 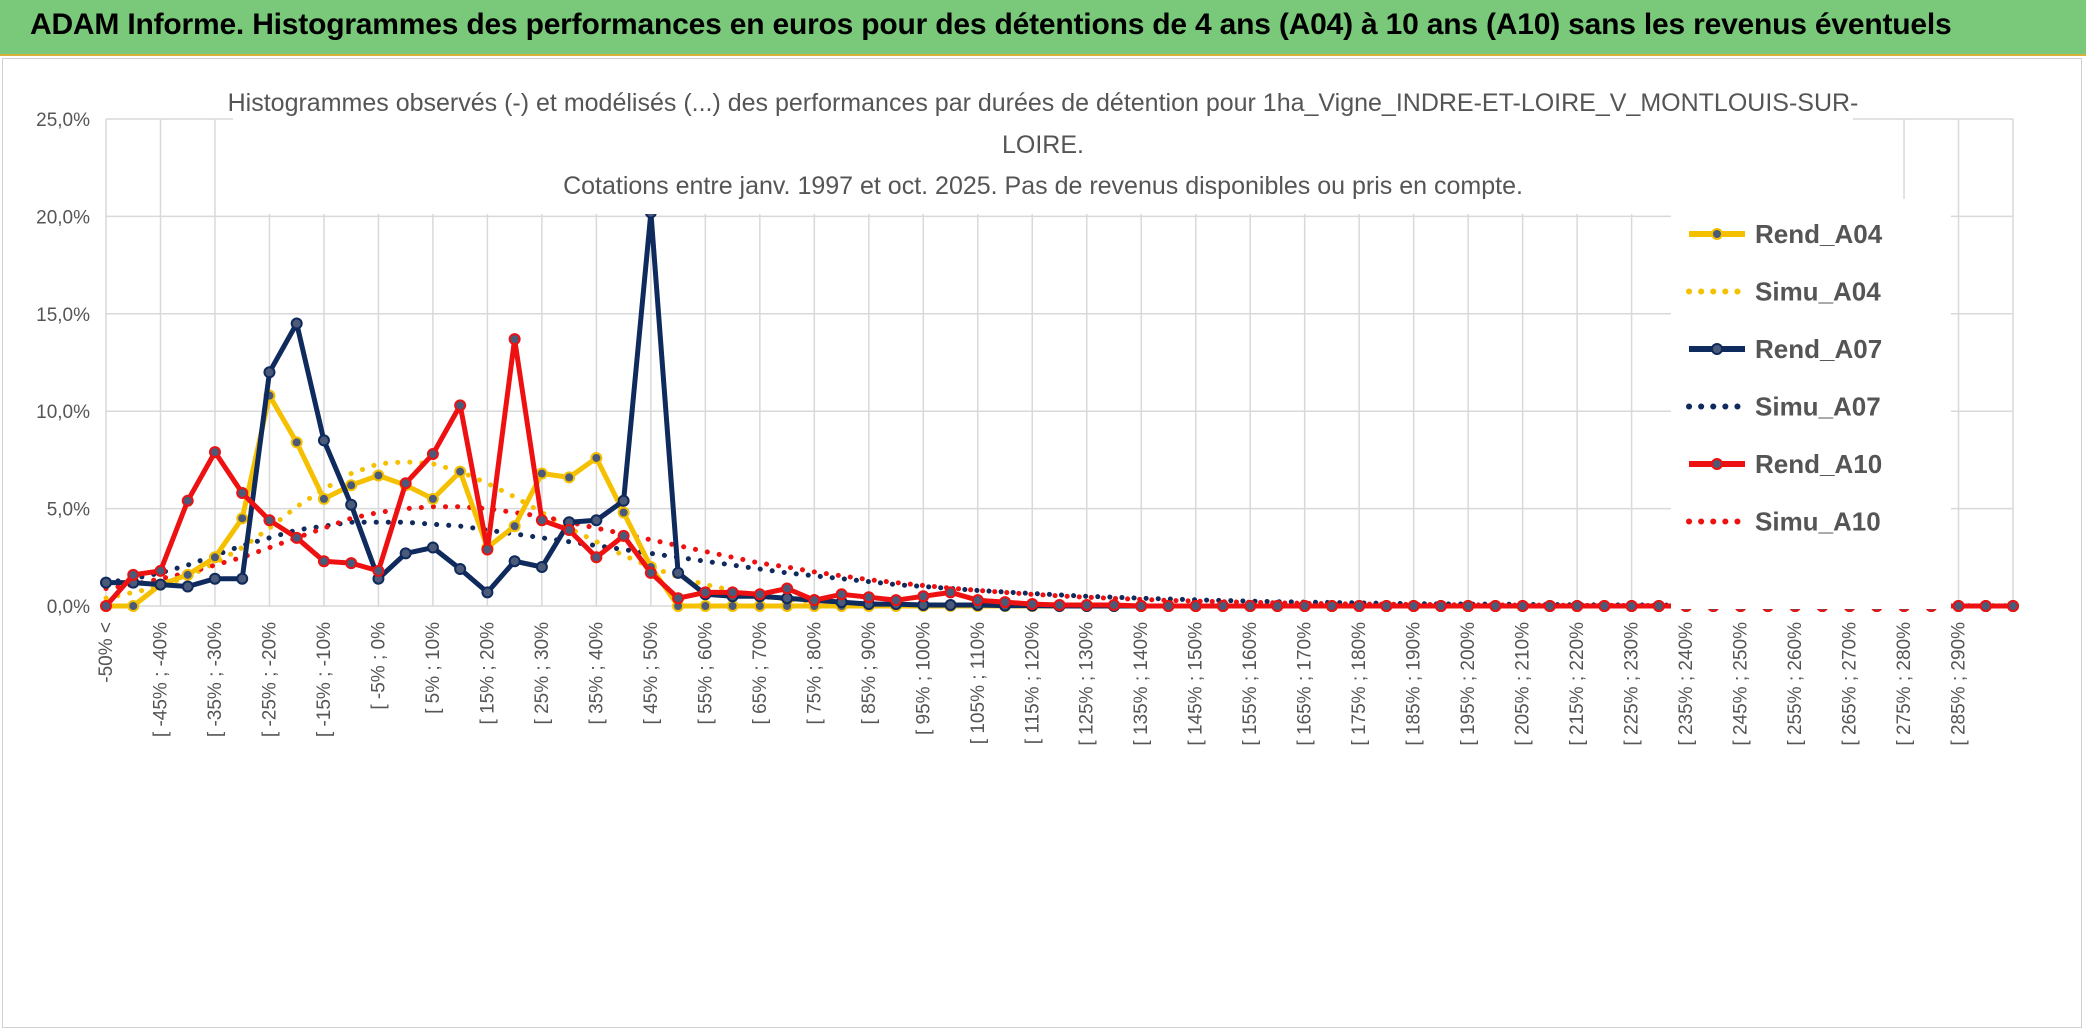 What do you see at coordinates (1818, 292) in the screenshot?
I see `legend-label-Simu_A04: Simu_A04` at bounding box center [1818, 292].